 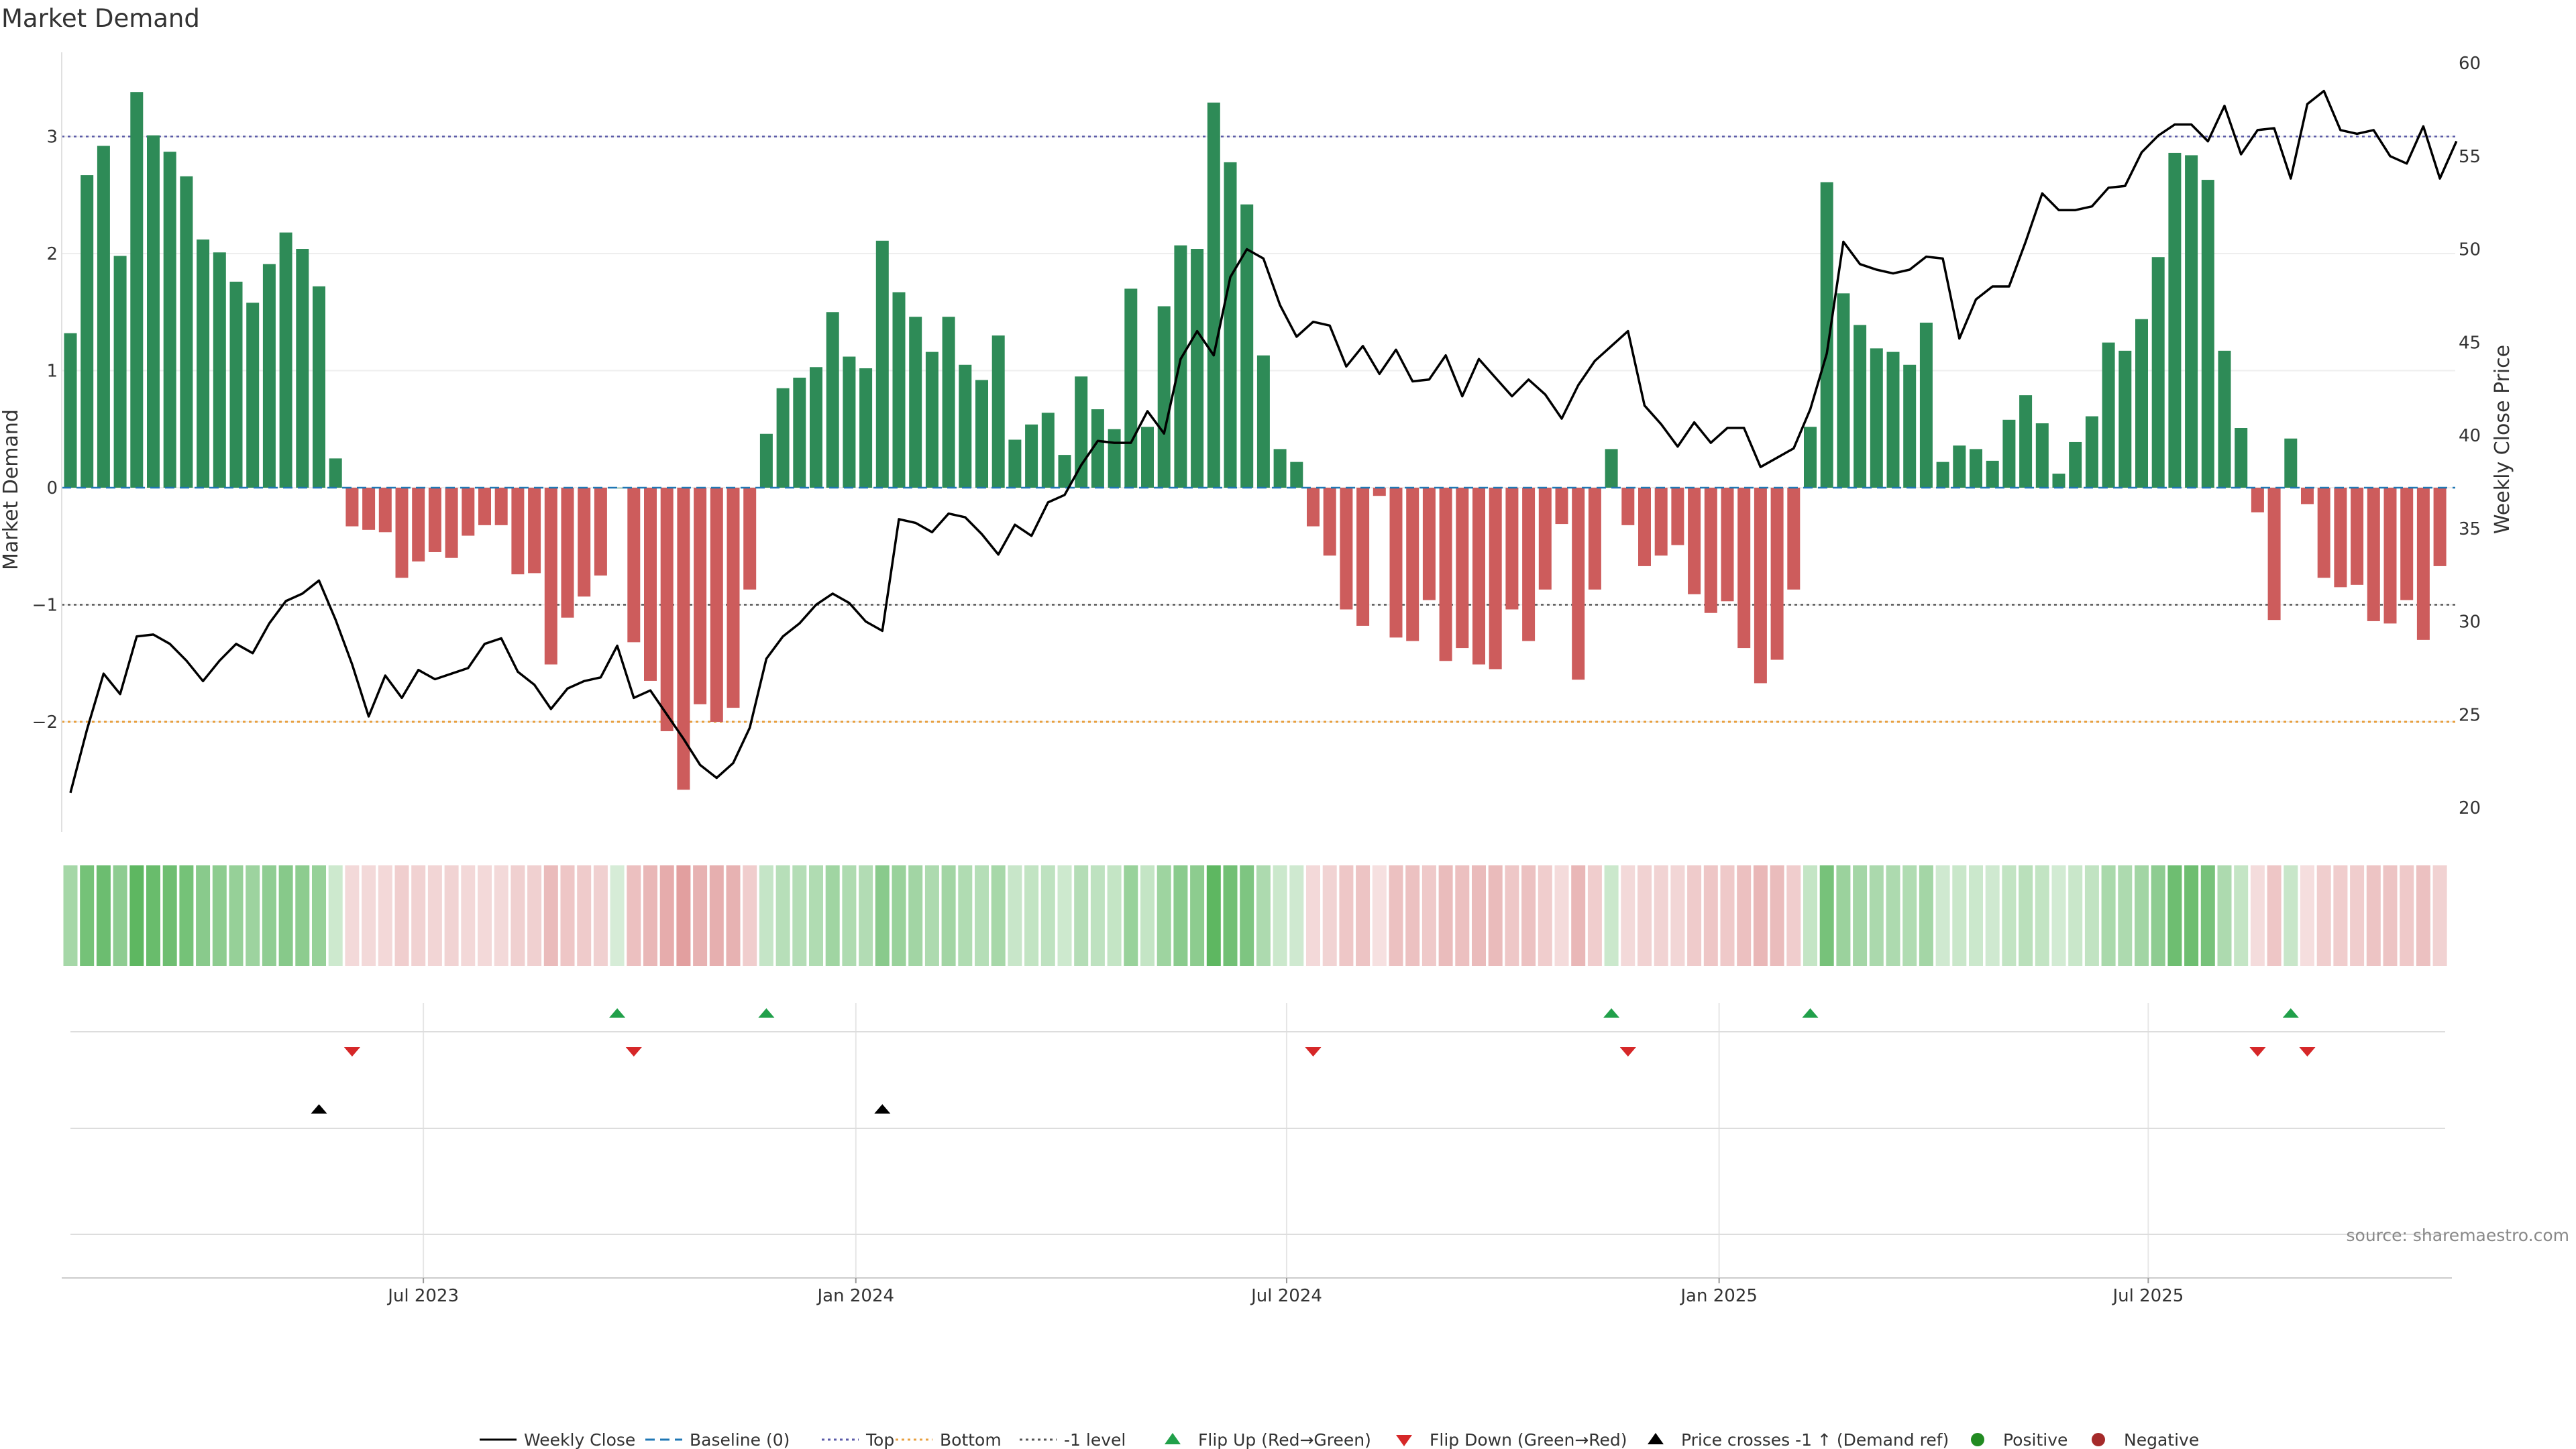 What do you see at coordinates (579, 1439) in the screenshot?
I see `legend-label: Weekly Close` at bounding box center [579, 1439].